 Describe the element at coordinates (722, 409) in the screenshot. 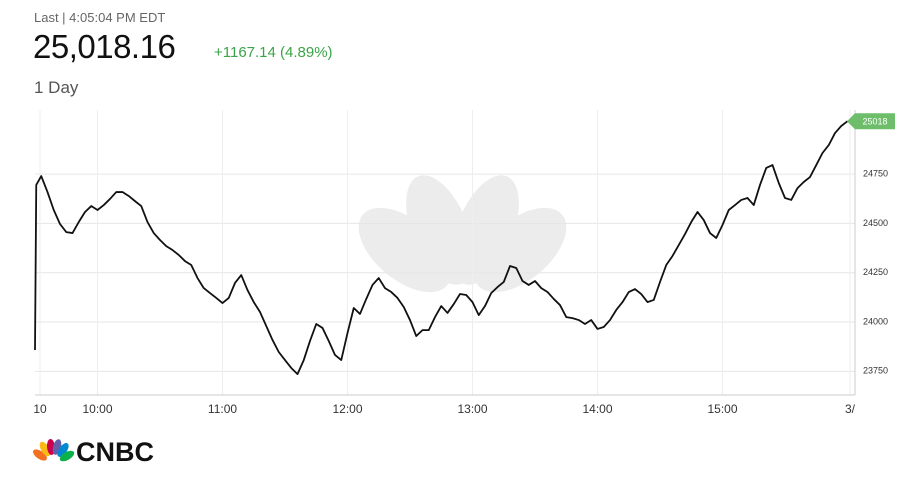

I see `x-tick-label: 15:00` at that location.